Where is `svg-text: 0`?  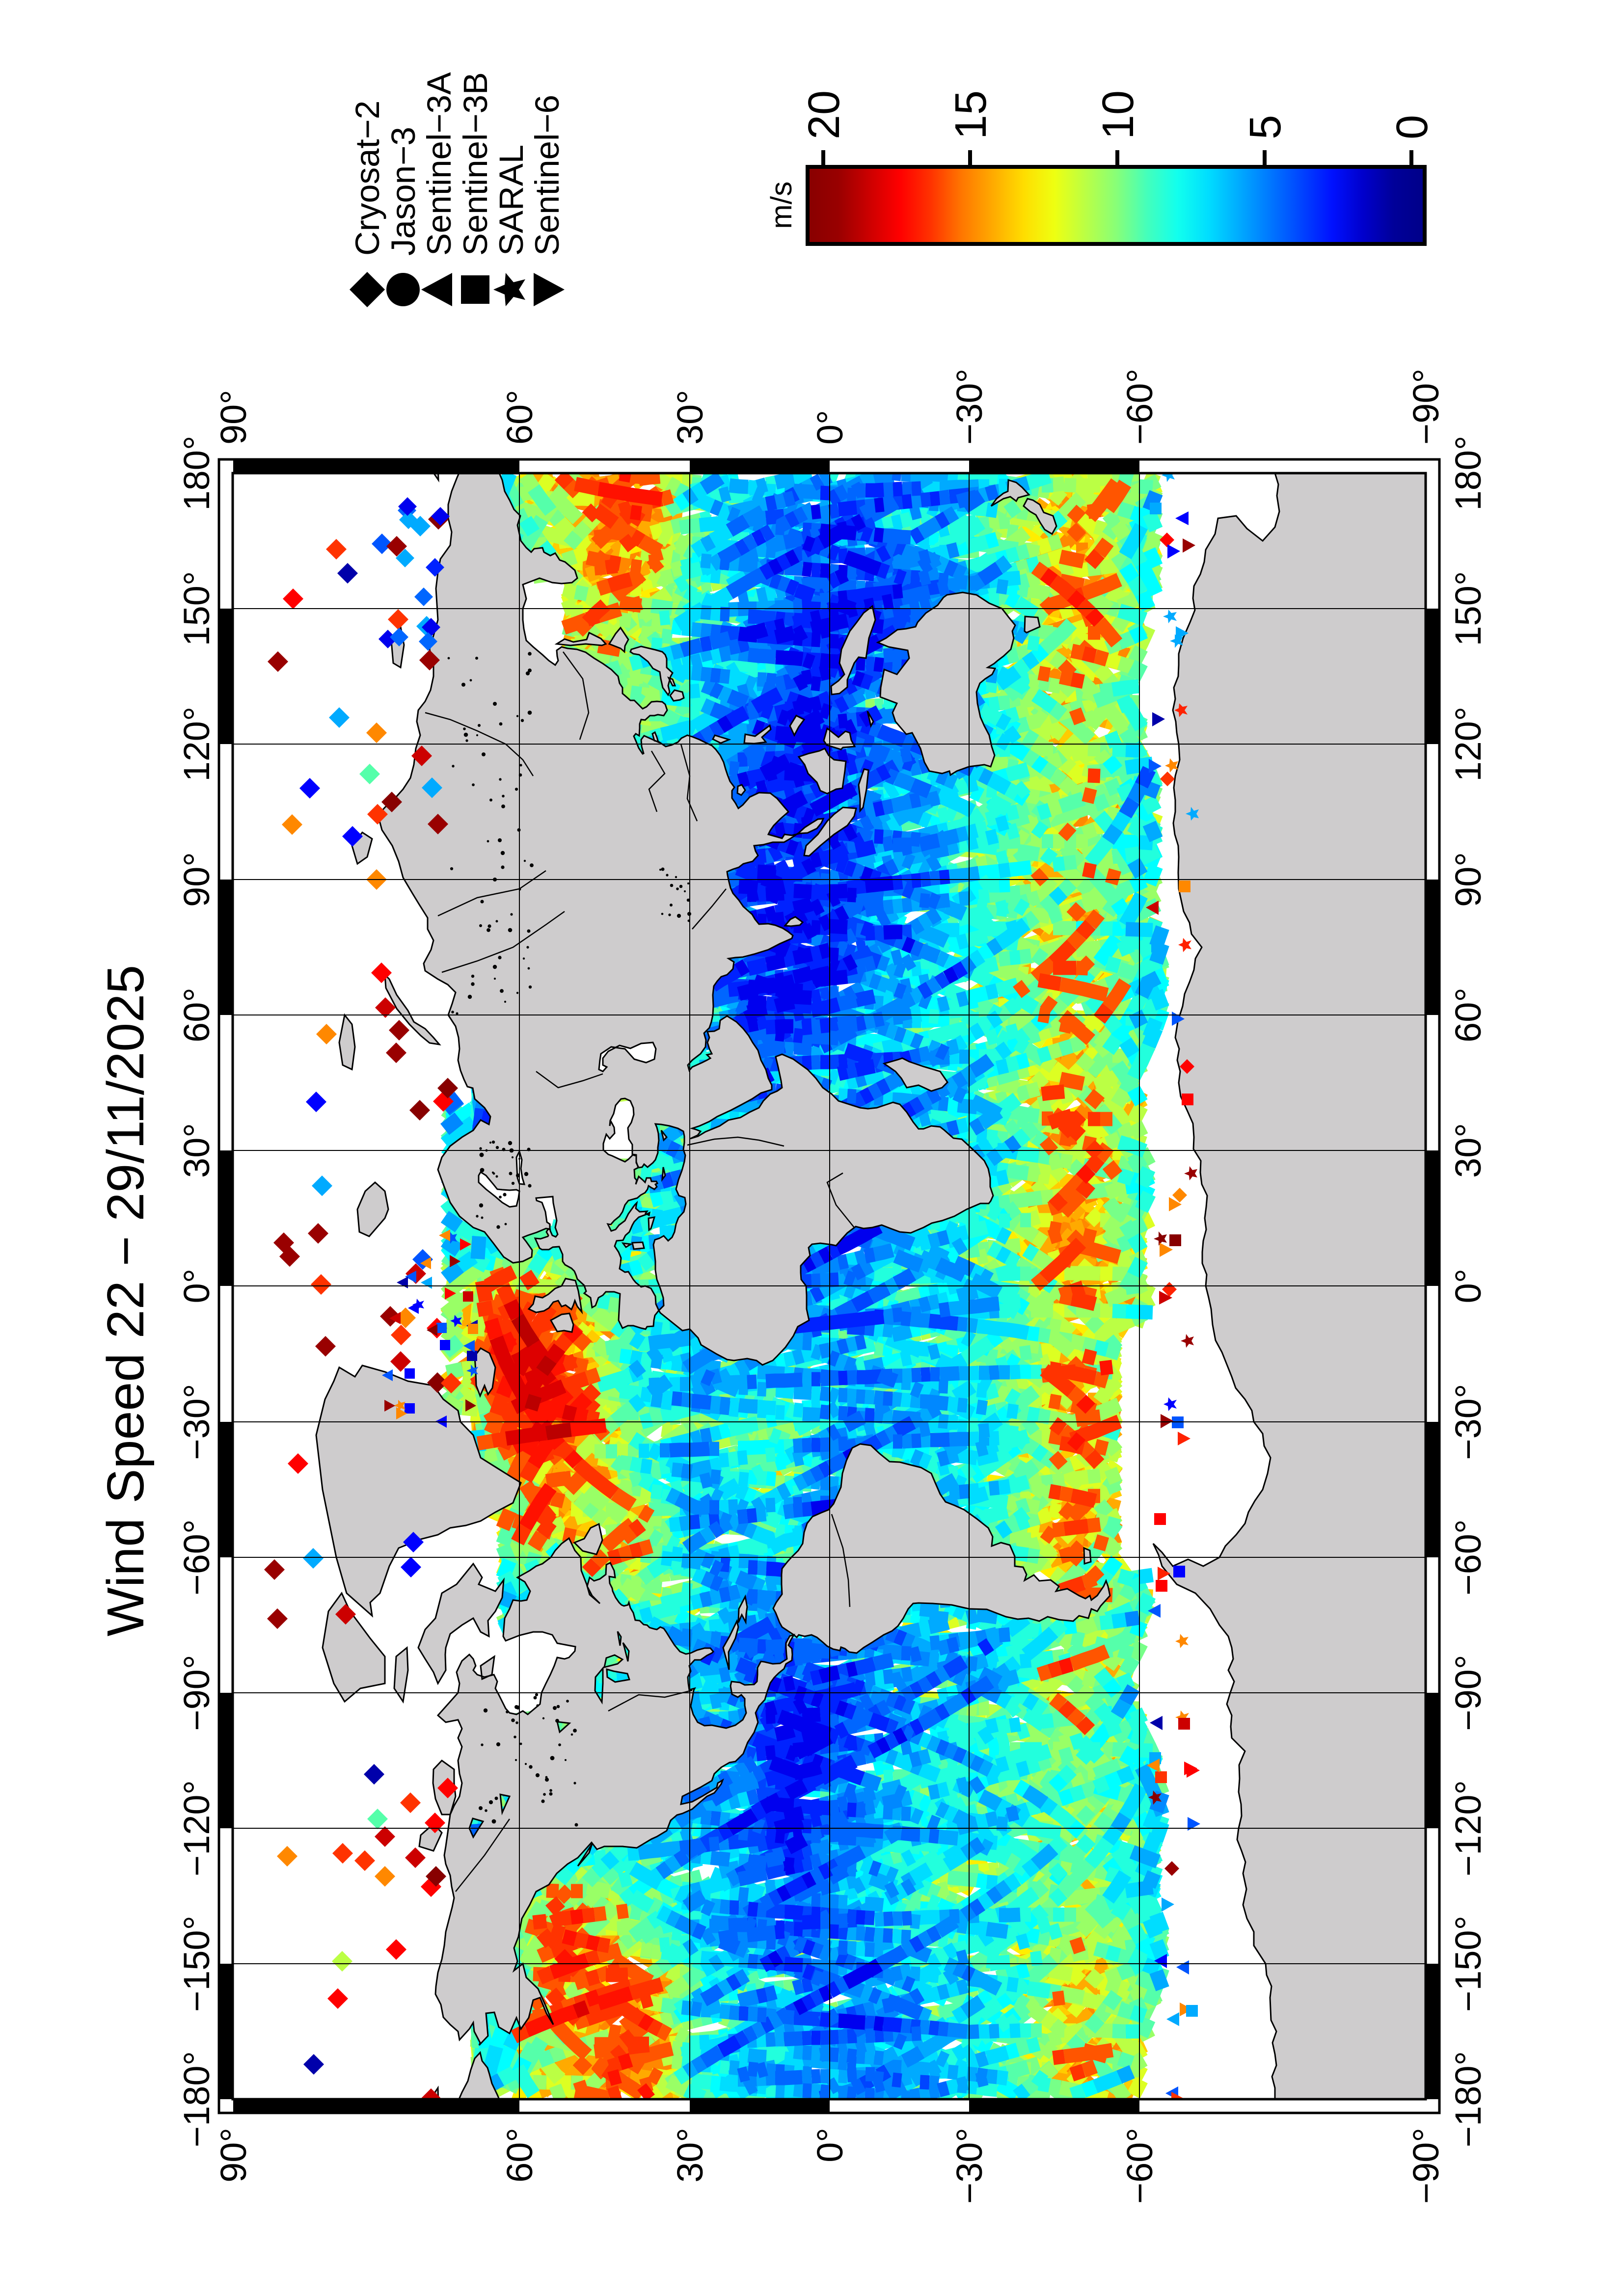 svg-text: 0 is located at coordinates (1412, 127).